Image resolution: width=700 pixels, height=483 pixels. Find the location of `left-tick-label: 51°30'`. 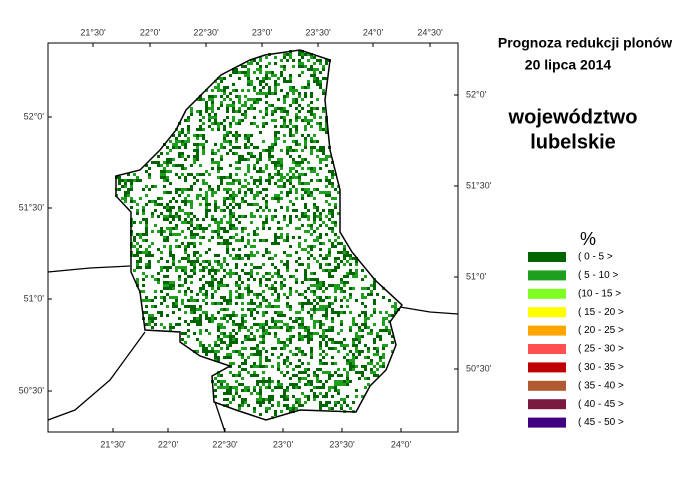

left-tick-label: 51°30' is located at coordinates (32, 207).